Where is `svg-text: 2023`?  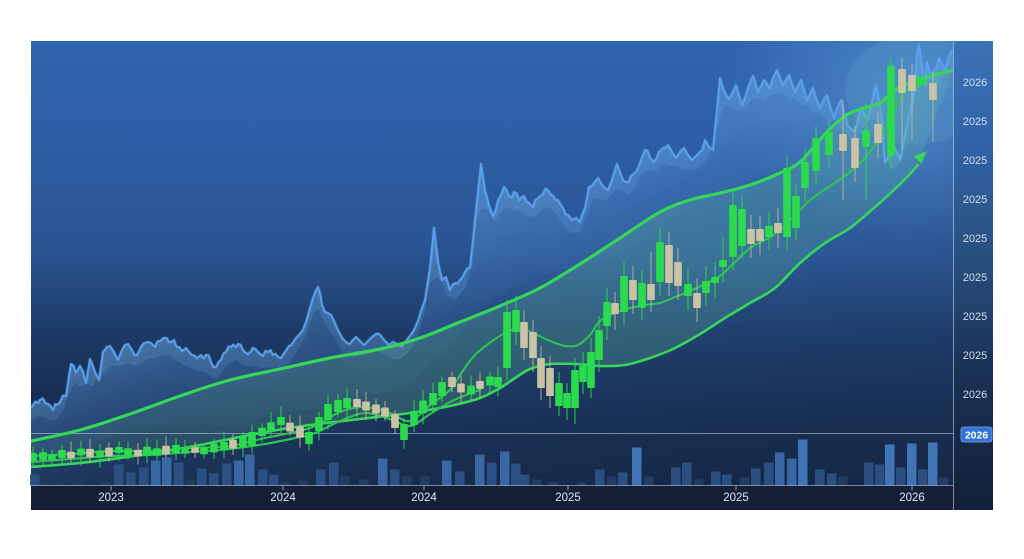 svg-text: 2023 is located at coordinates (111, 498).